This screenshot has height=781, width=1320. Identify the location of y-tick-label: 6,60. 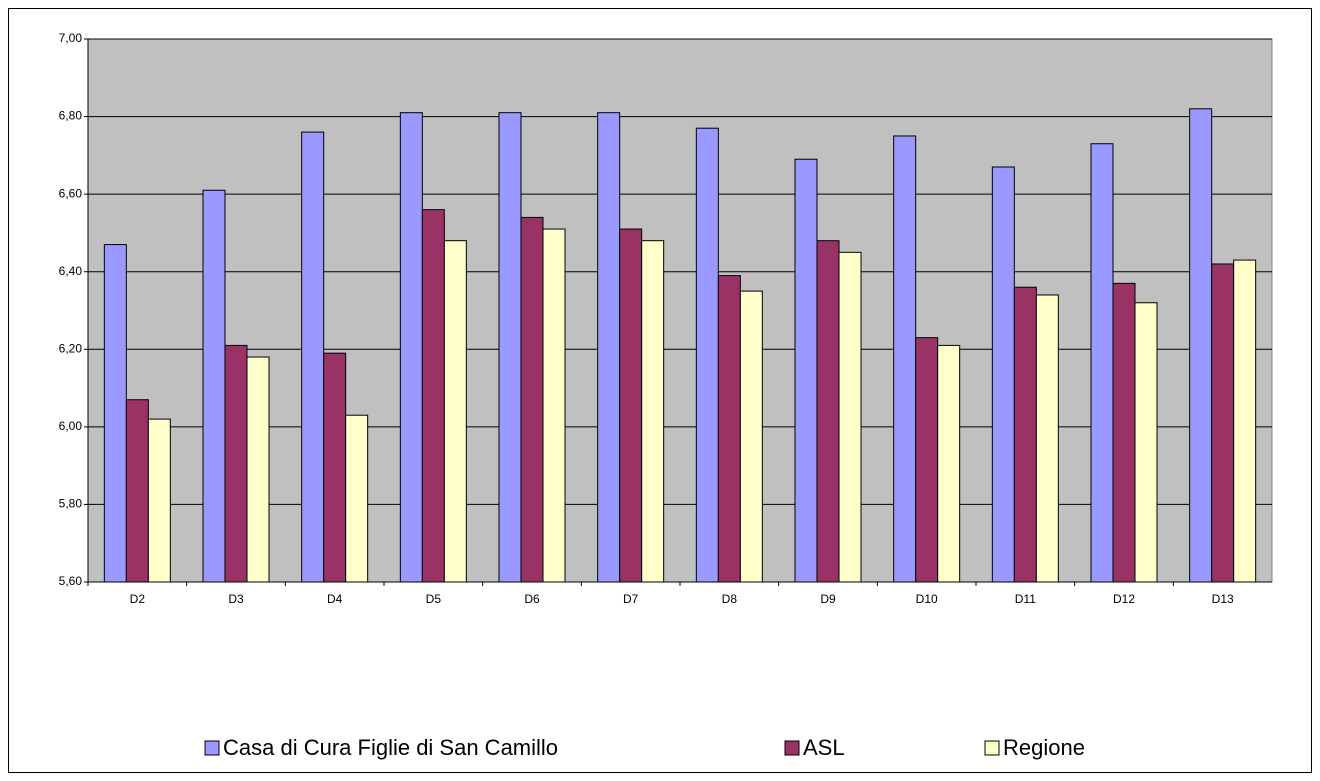
(71, 193).